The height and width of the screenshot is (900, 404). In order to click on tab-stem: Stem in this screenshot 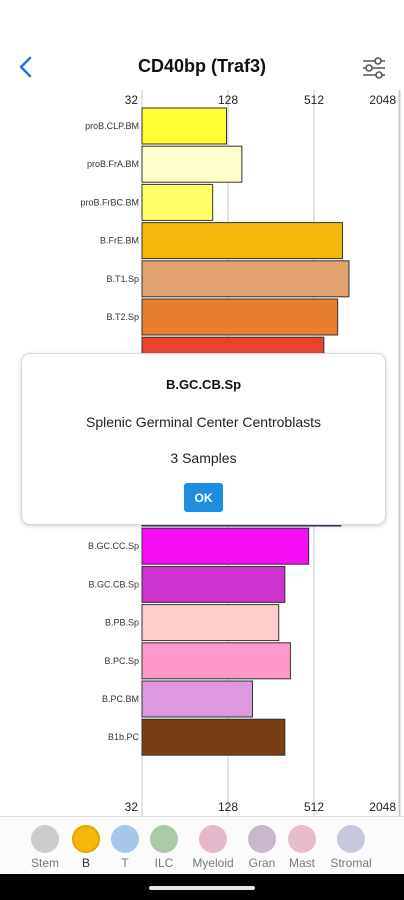, I will do `click(45, 848)`.